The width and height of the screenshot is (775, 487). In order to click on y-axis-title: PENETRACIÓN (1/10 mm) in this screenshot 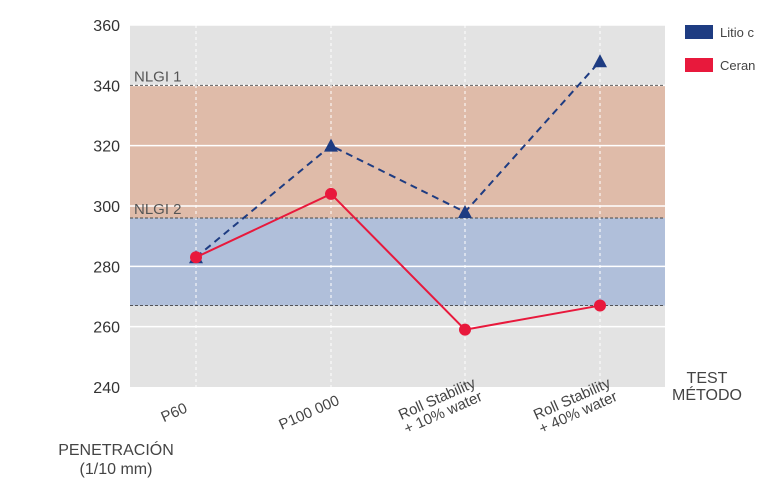, I will do `click(116, 460)`.